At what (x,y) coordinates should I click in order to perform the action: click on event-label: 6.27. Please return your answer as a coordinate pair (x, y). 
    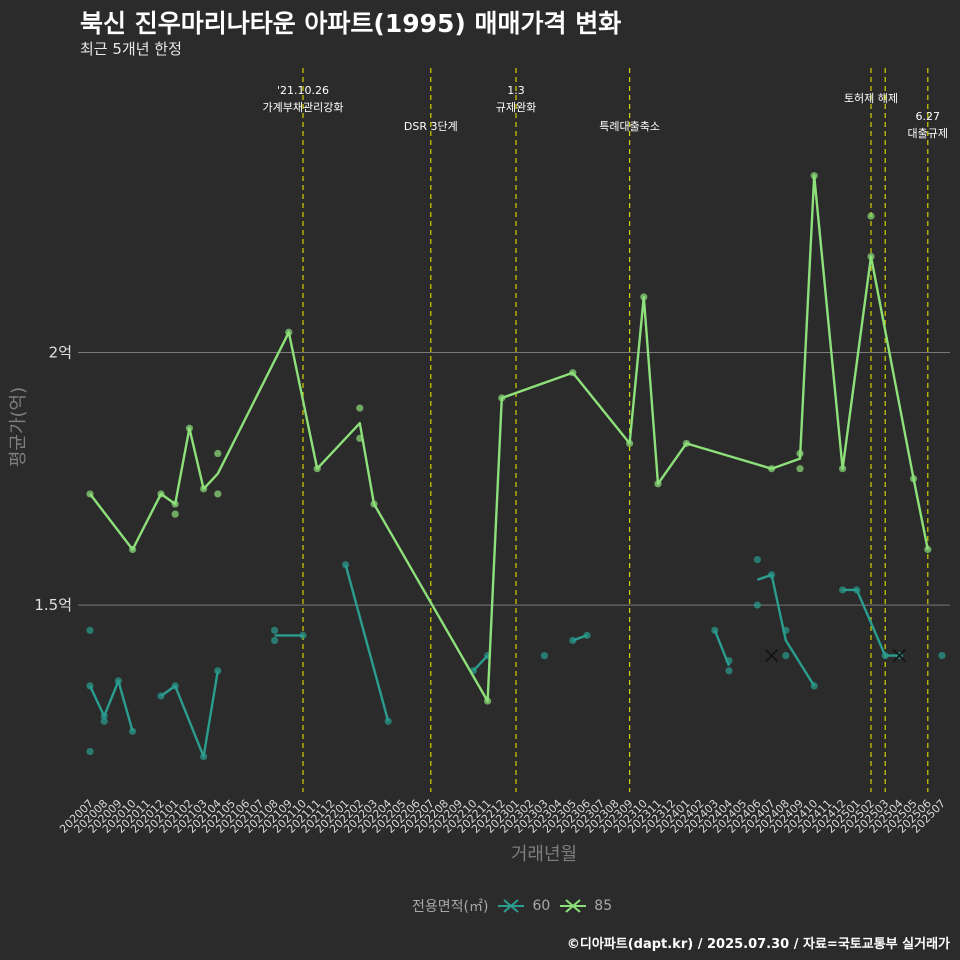
    Looking at the image, I should click on (928, 116).